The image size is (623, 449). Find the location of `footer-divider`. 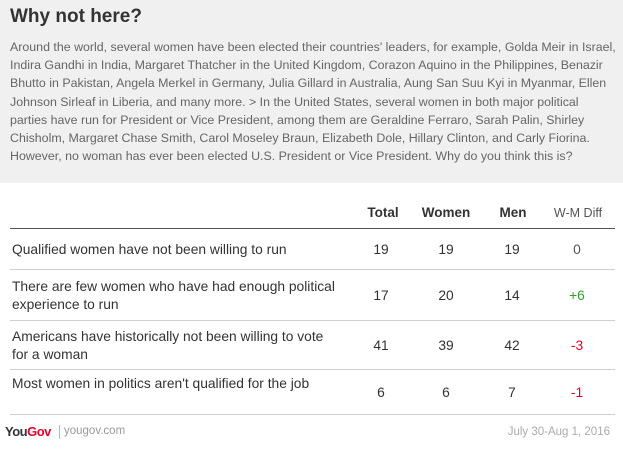

footer-divider is located at coordinates (59, 432).